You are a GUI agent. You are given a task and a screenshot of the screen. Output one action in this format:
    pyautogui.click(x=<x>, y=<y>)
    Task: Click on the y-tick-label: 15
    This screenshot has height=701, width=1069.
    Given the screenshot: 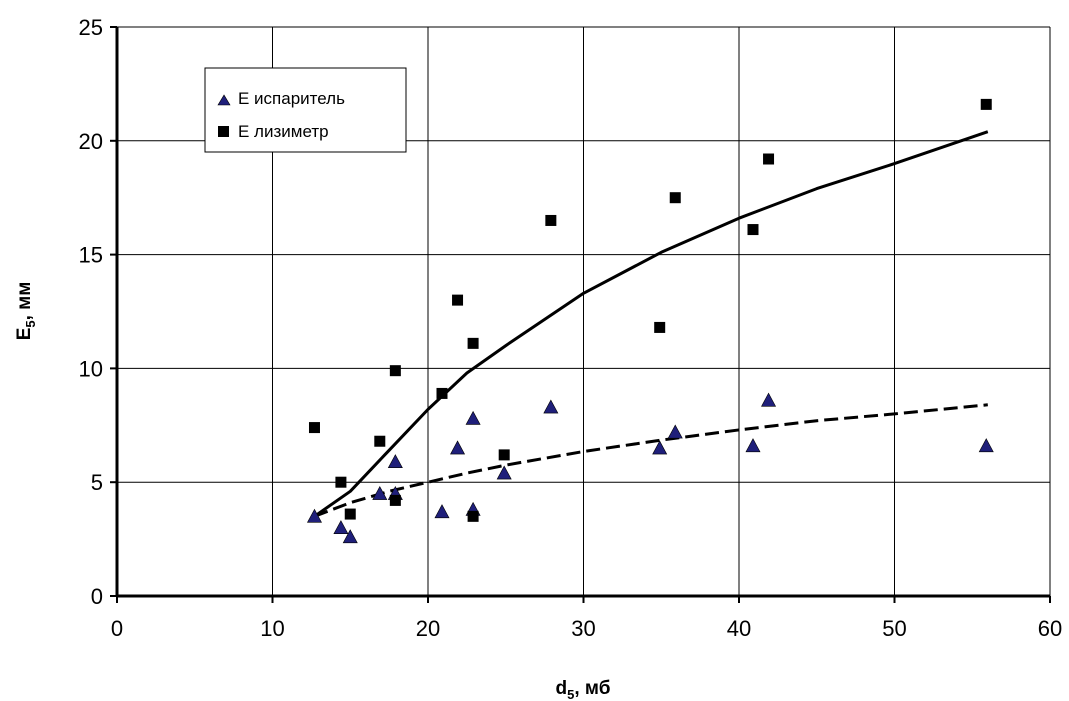 What is the action you would take?
    pyautogui.click(x=91, y=255)
    